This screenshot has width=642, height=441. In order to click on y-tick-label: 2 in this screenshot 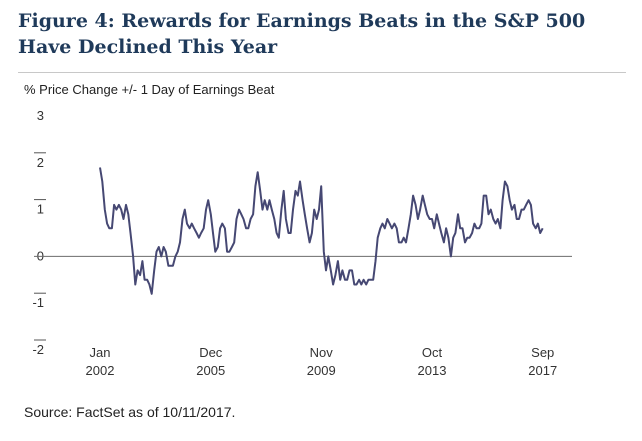, I will do `click(40, 162)`.